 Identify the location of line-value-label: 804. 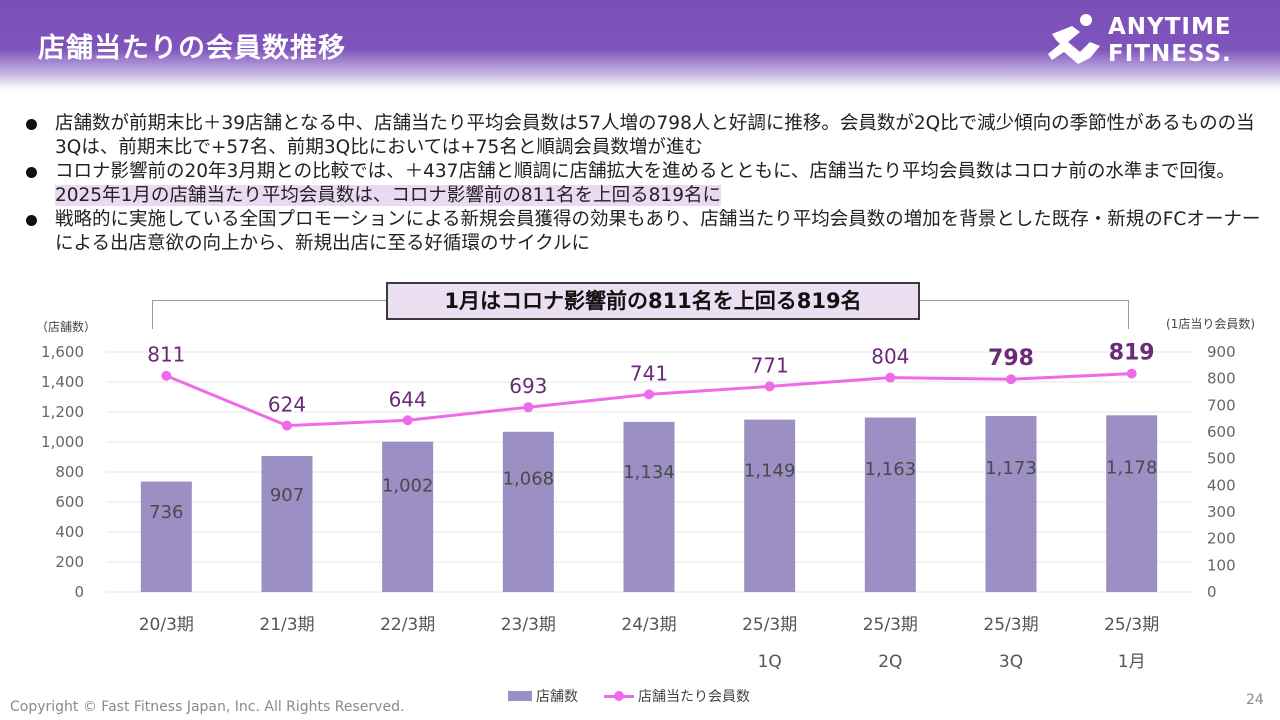
(890, 357).